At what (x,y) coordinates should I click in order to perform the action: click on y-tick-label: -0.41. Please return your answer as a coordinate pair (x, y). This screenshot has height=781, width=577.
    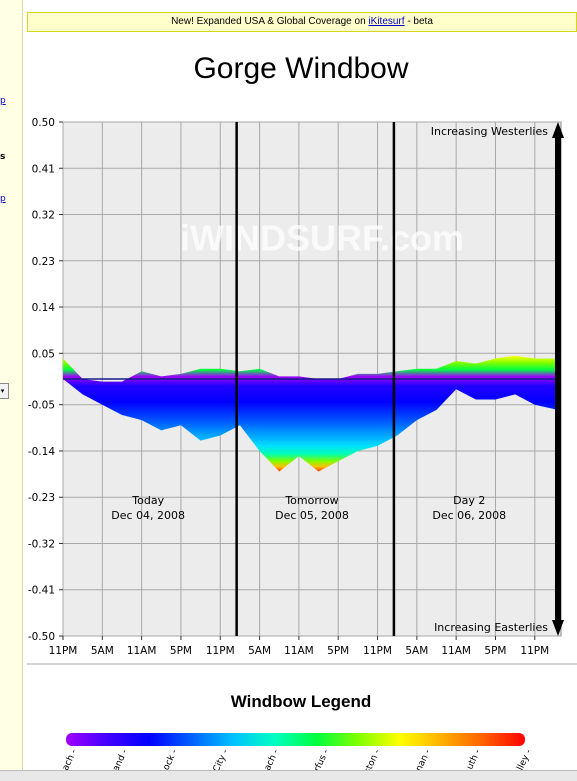
    Looking at the image, I should click on (41, 591).